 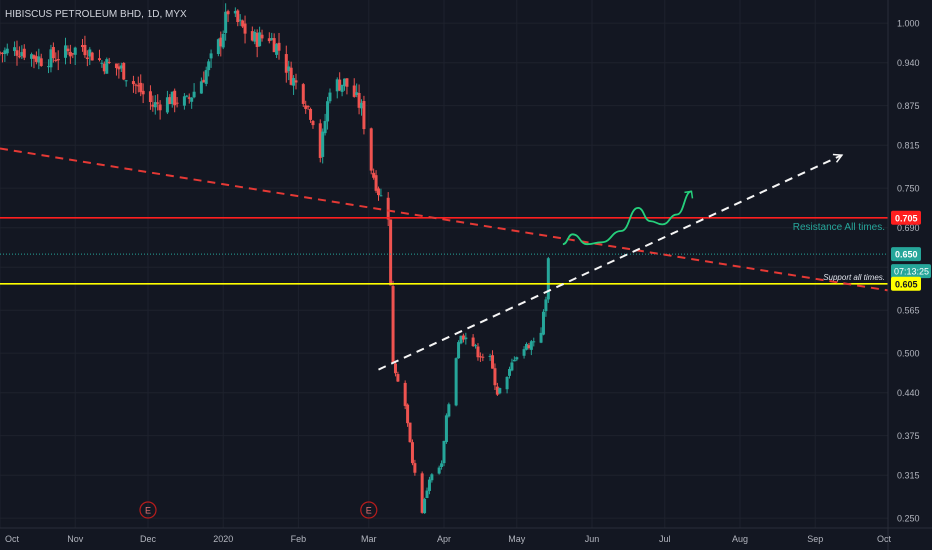 I want to click on last-price-tag: 0.650, so click(x=906, y=255).